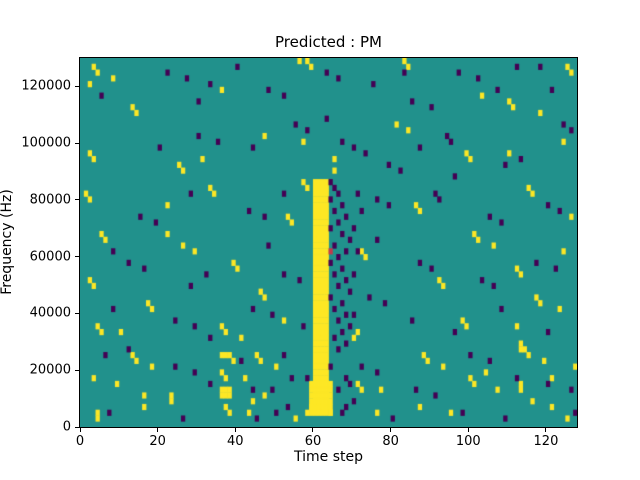 This screenshot has width=640, height=480. Describe the element at coordinates (80, 441) in the screenshot. I see `x-tick-label: 0` at that location.